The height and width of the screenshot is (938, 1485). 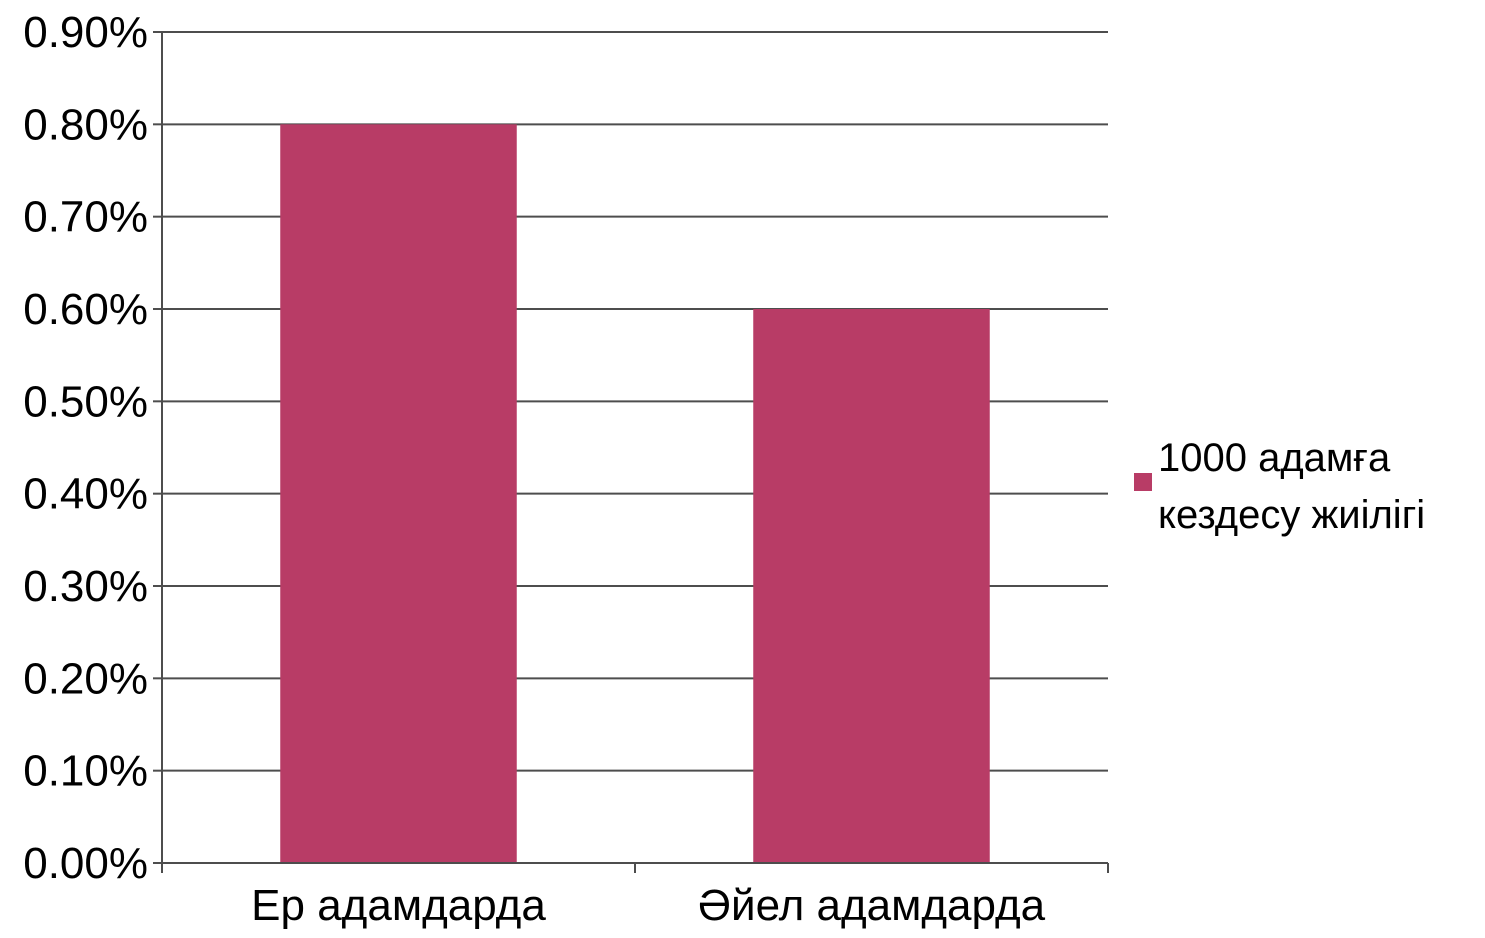 I want to click on y-tick-label: 0.90%, so click(x=85, y=32).